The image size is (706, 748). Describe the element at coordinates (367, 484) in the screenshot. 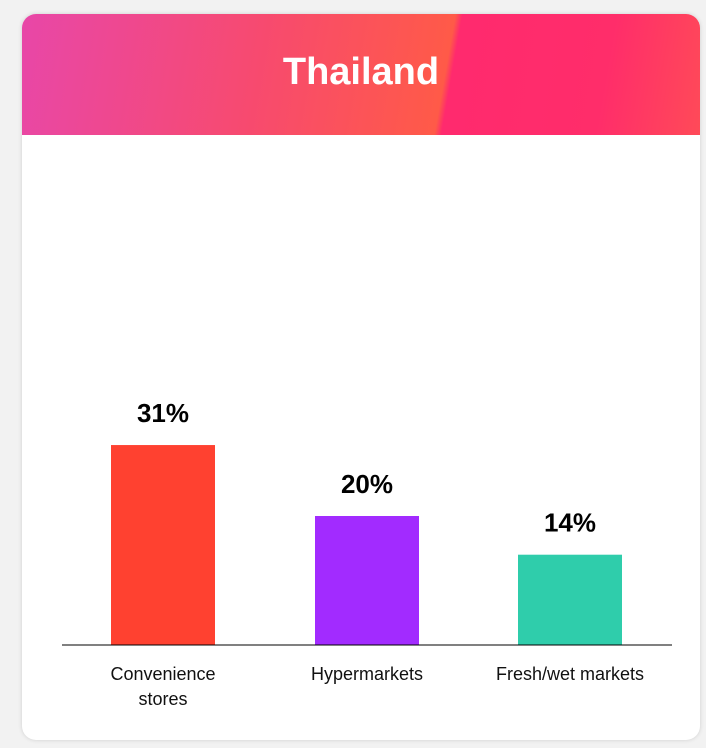

I see `value-label: 20%` at that location.